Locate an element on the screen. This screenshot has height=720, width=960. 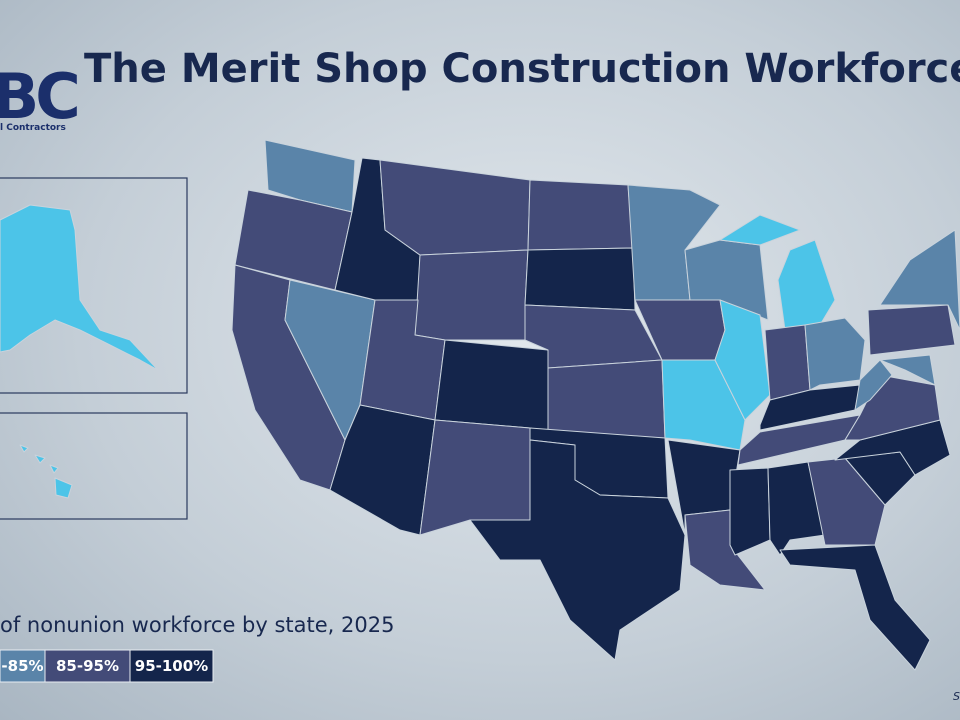
legend-label: 85-95% is located at coordinates (87, 666).